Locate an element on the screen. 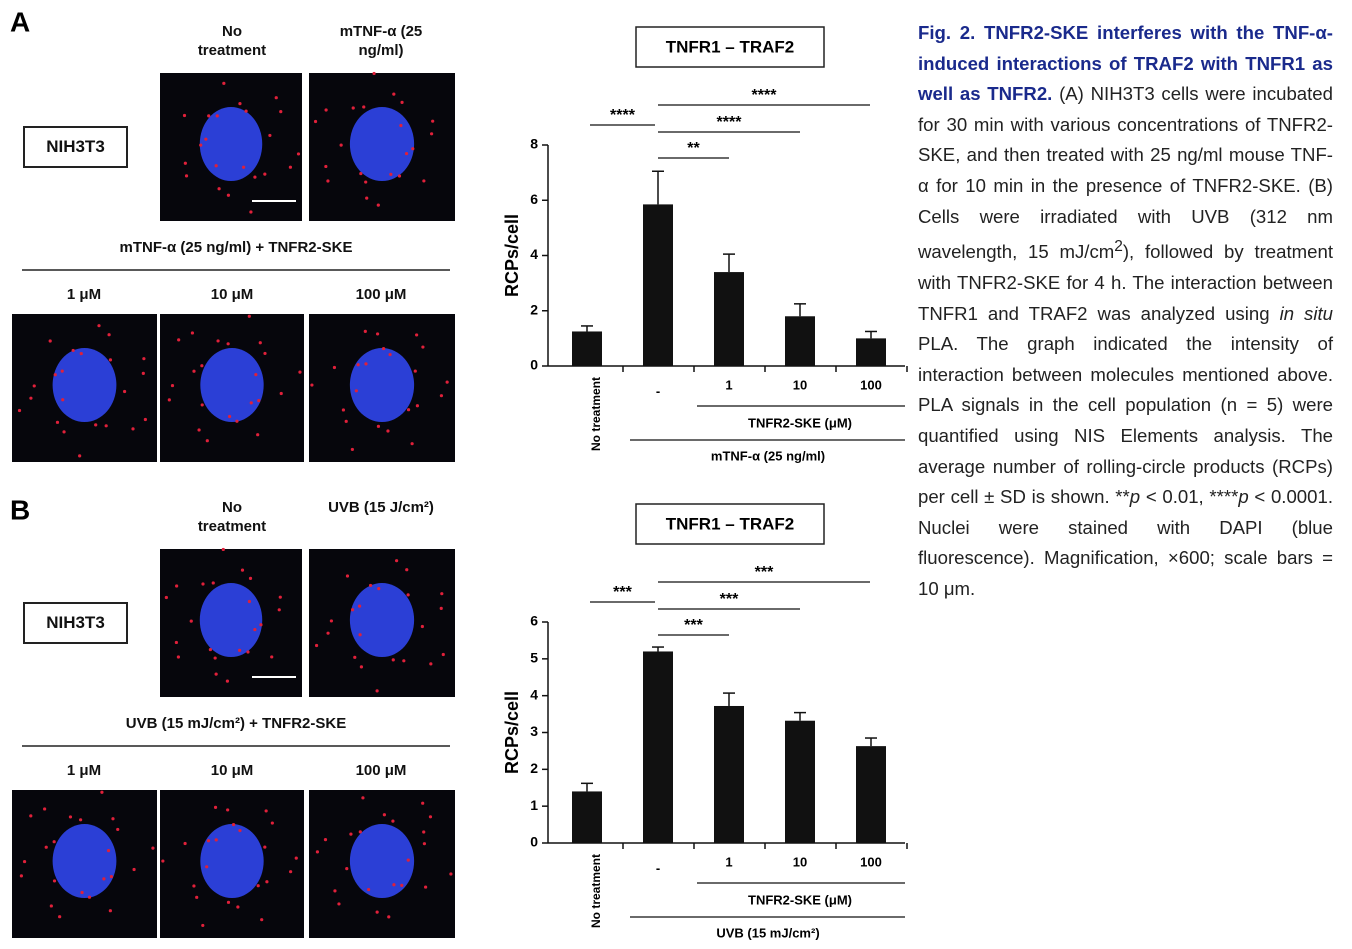 The height and width of the screenshot is (949, 1352). significance-label: **** is located at coordinates (765, 95).